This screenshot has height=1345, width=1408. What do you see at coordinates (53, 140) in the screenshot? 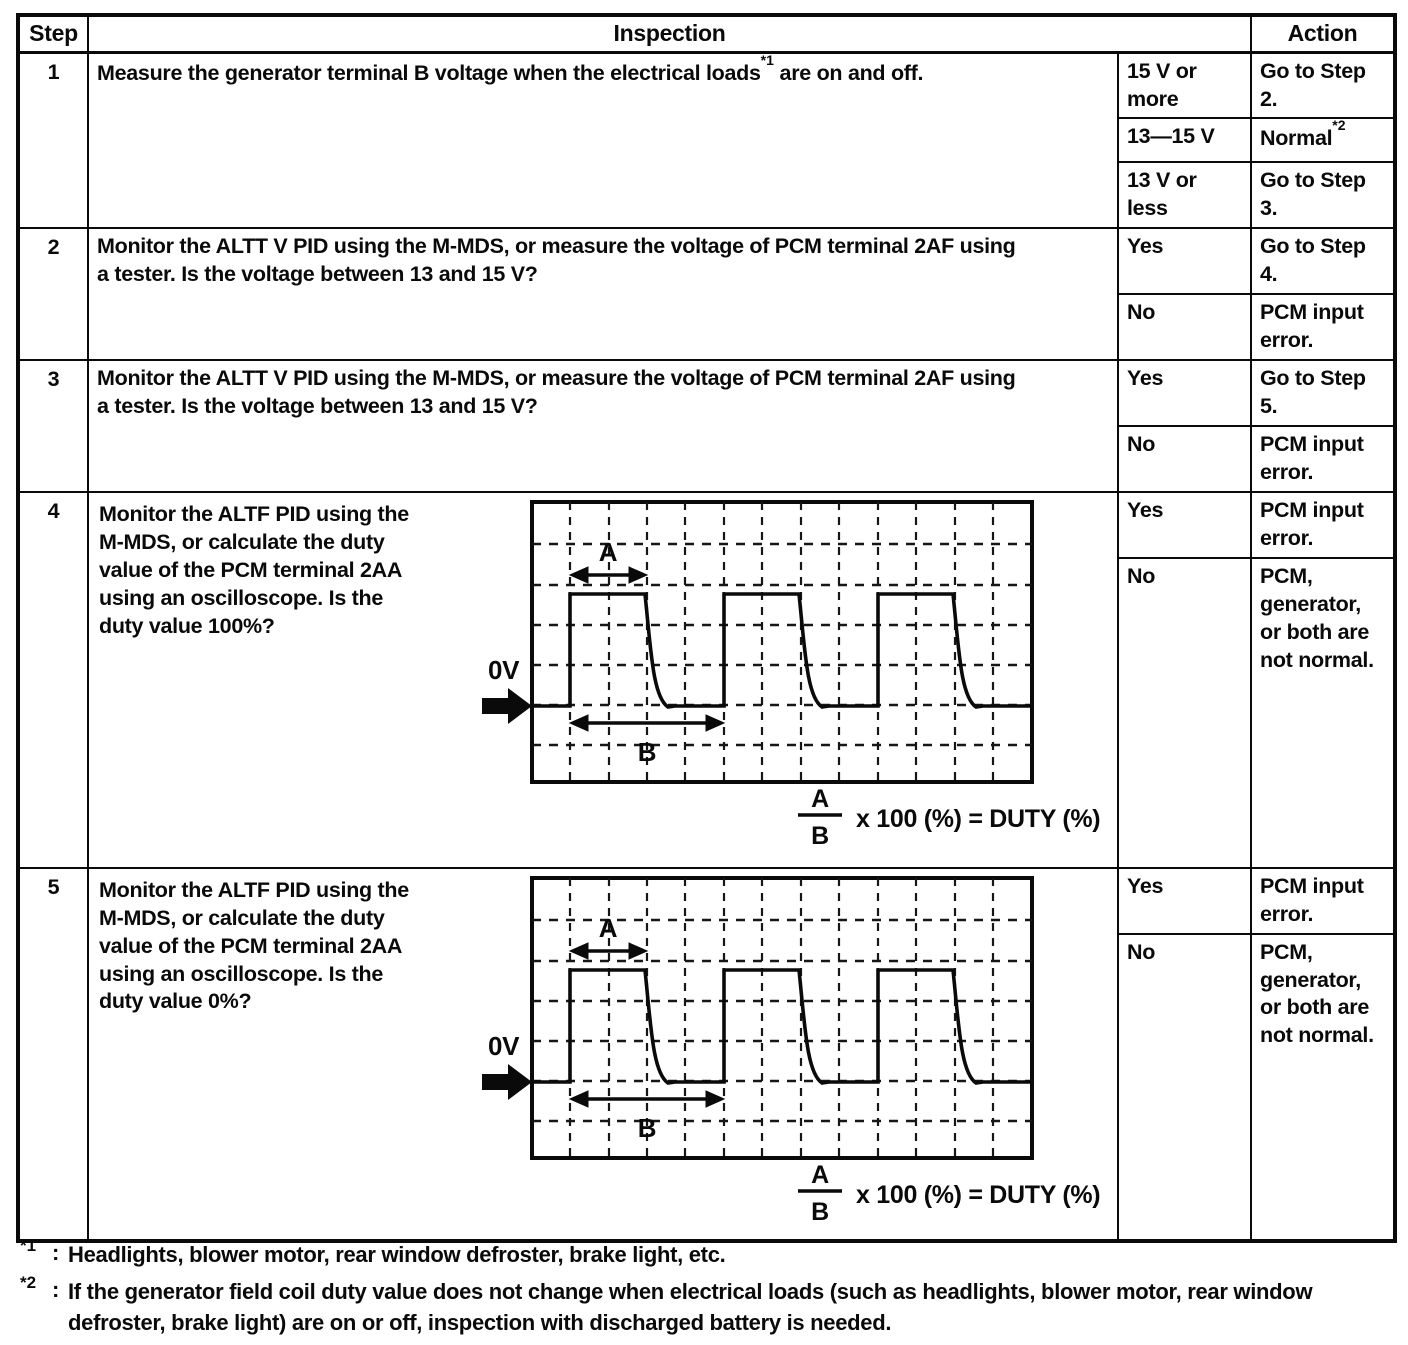
I see `step-number-cell: 1` at bounding box center [53, 140].